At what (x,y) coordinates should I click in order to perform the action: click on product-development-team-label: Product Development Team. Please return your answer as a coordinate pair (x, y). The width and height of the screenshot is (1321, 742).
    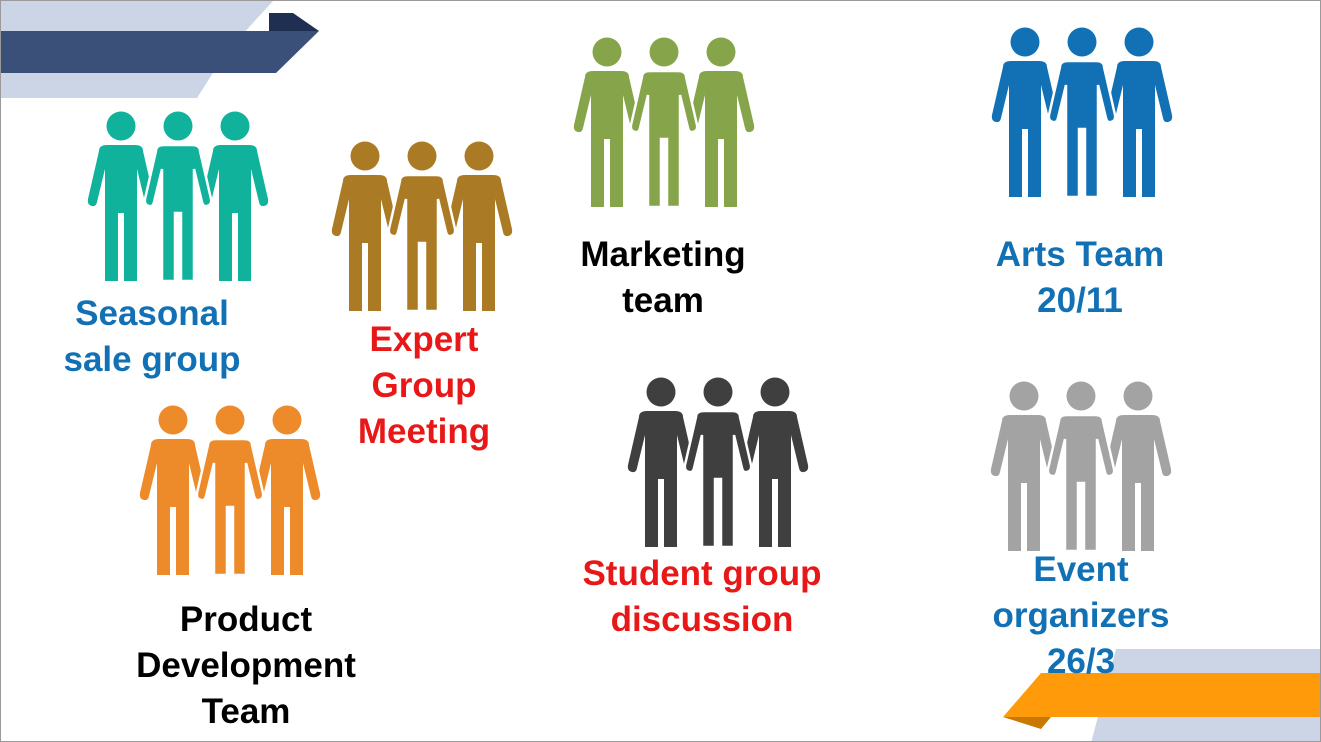
    Looking at the image, I should click on (246, 665).